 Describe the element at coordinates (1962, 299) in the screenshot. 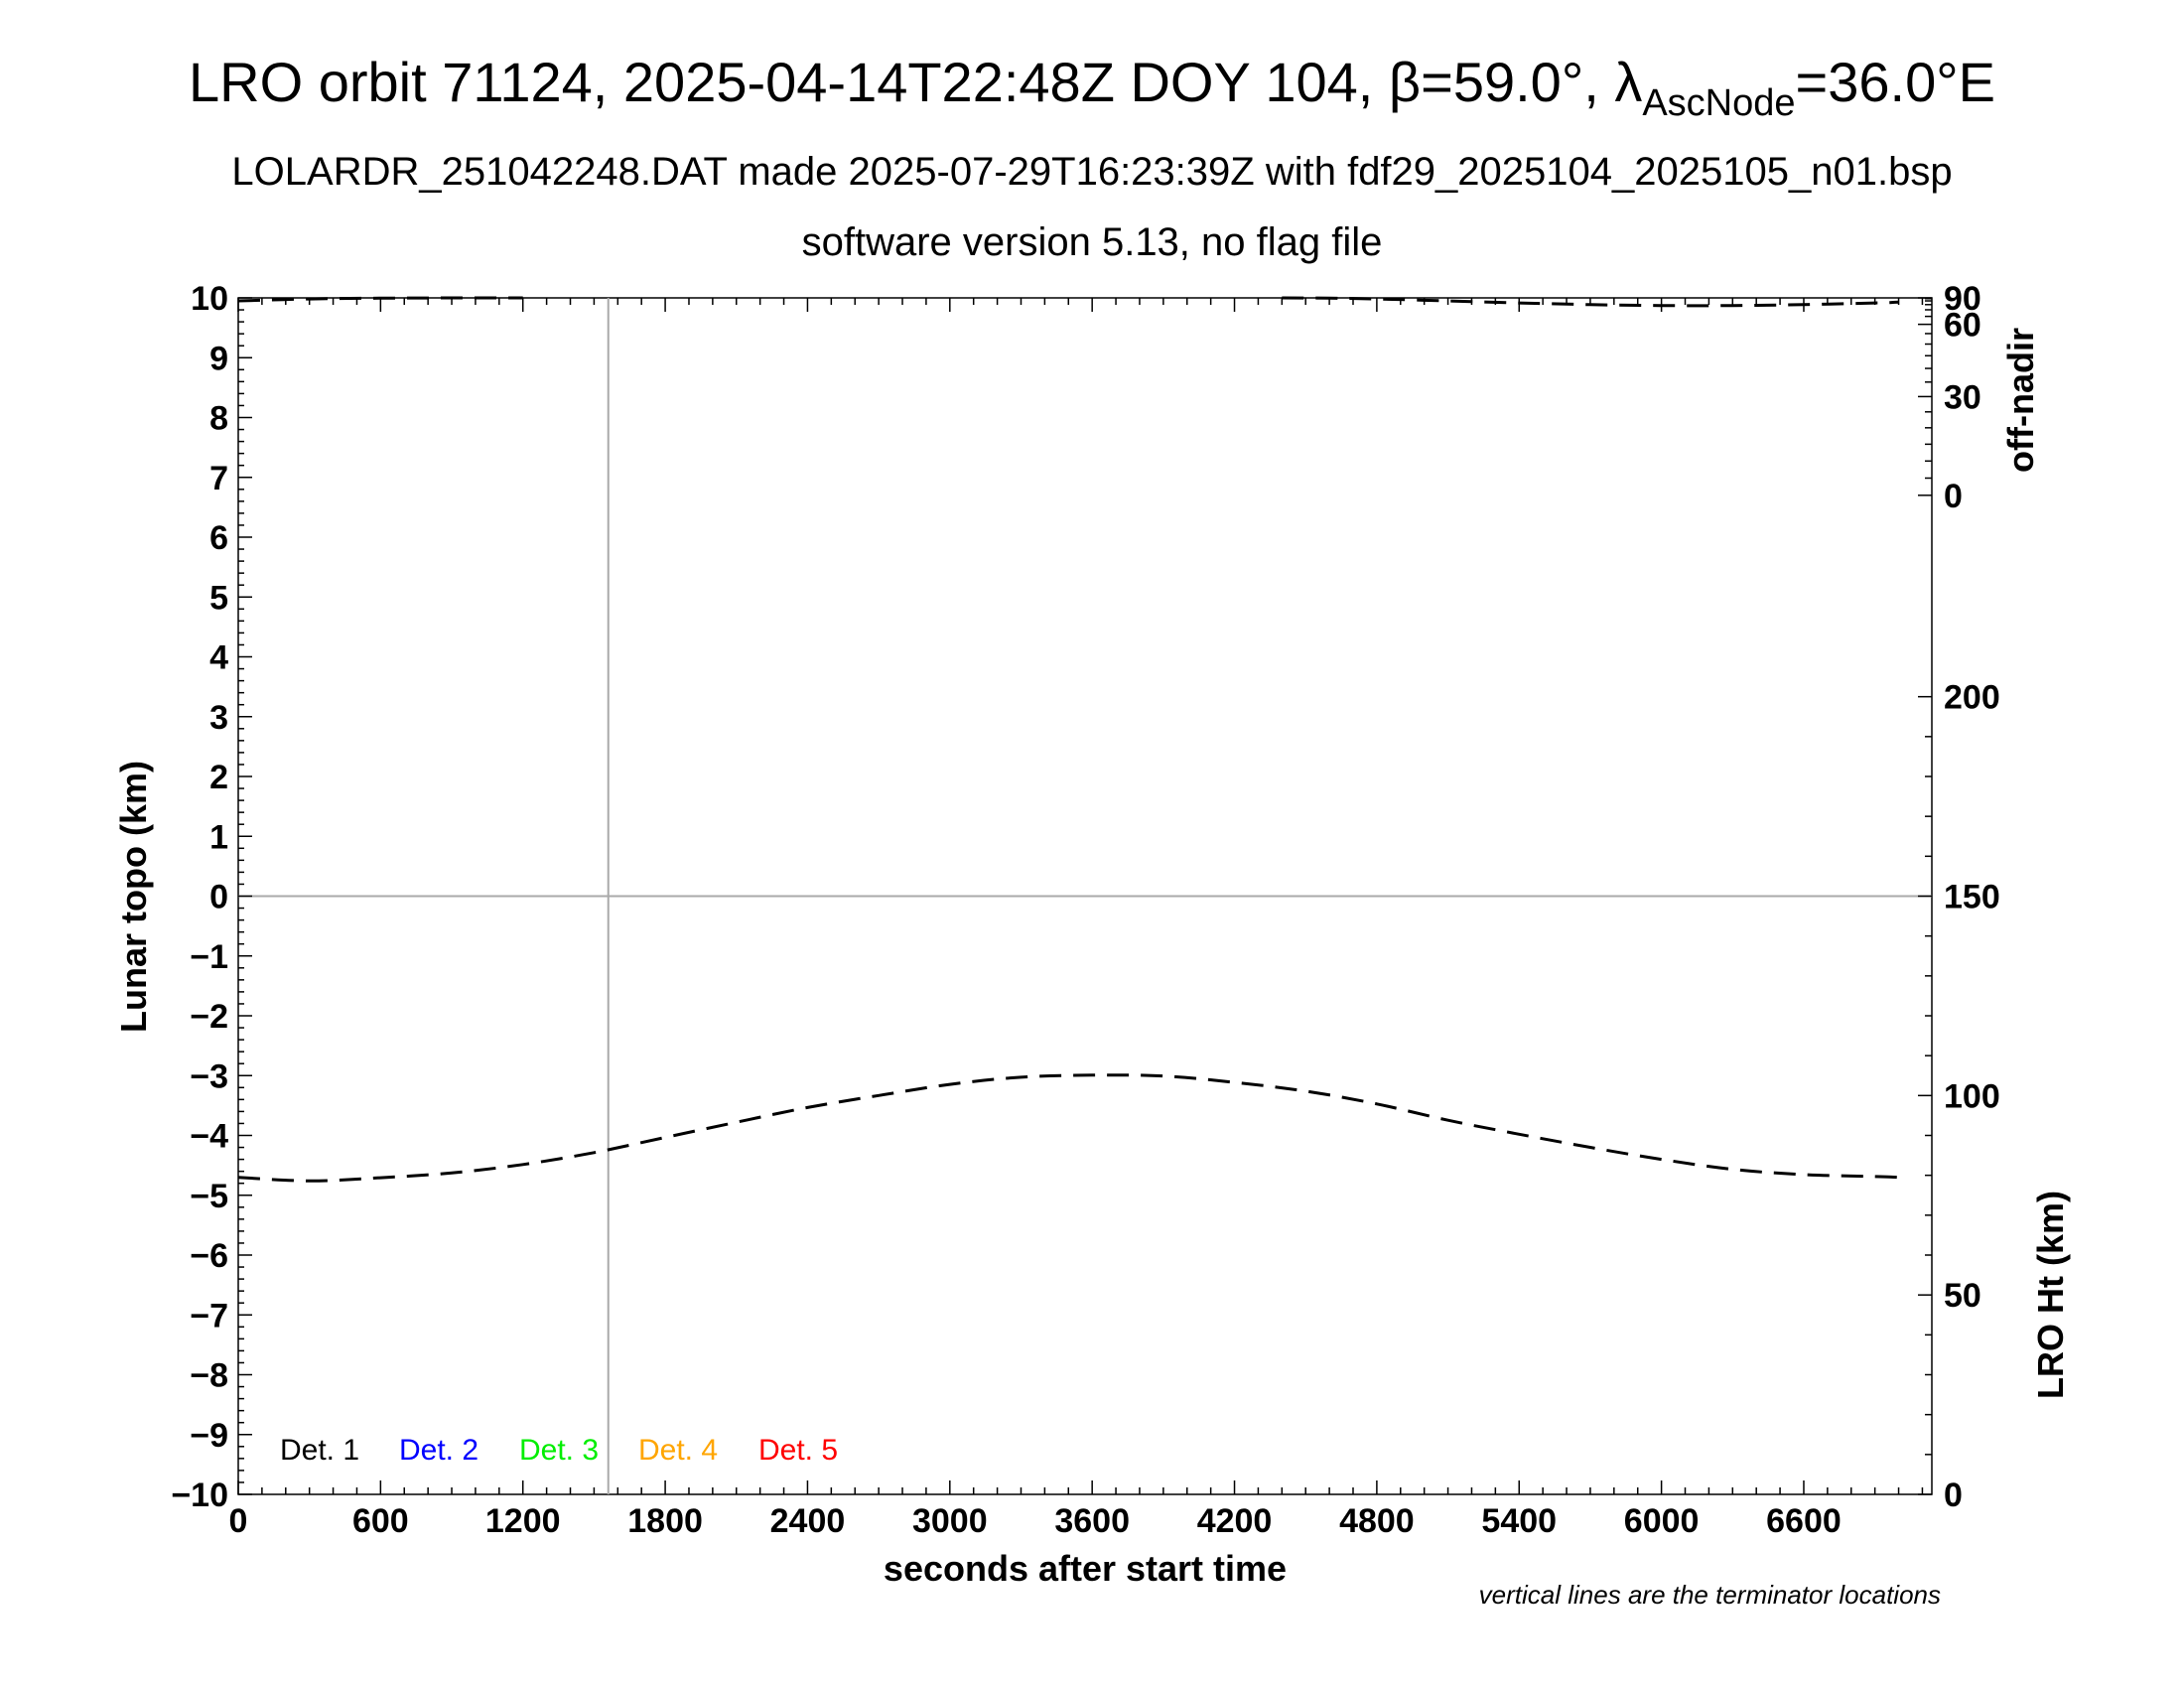

I see `off-nadir-tick-label: 90` at that location.